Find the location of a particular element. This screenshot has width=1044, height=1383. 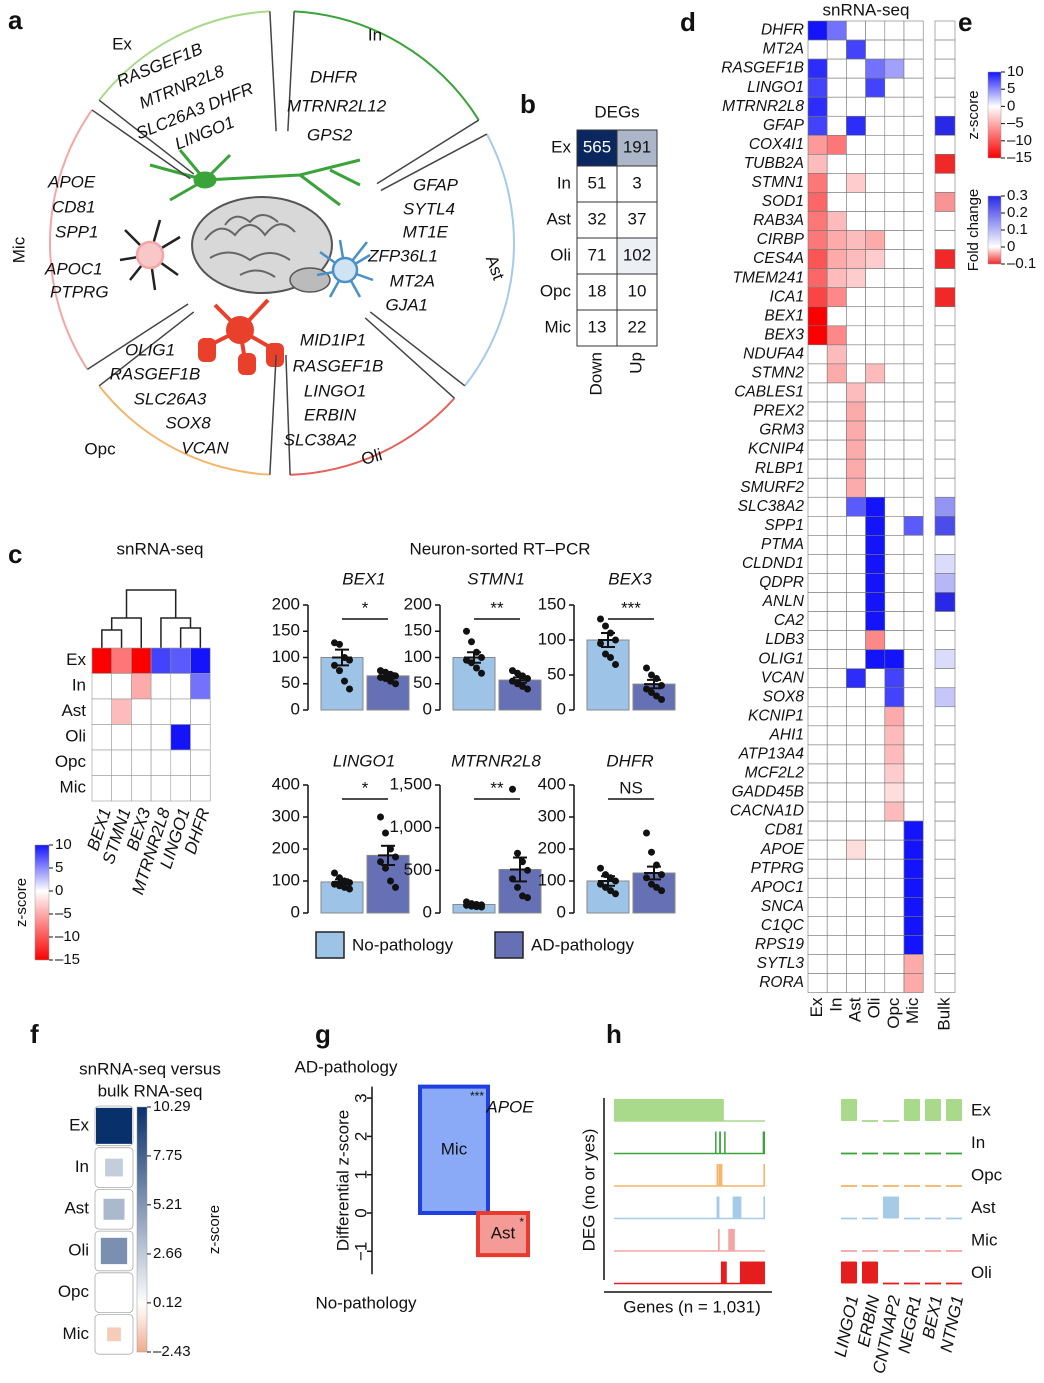

colorbar-label: Fold change is located at coordinates (973, 230).